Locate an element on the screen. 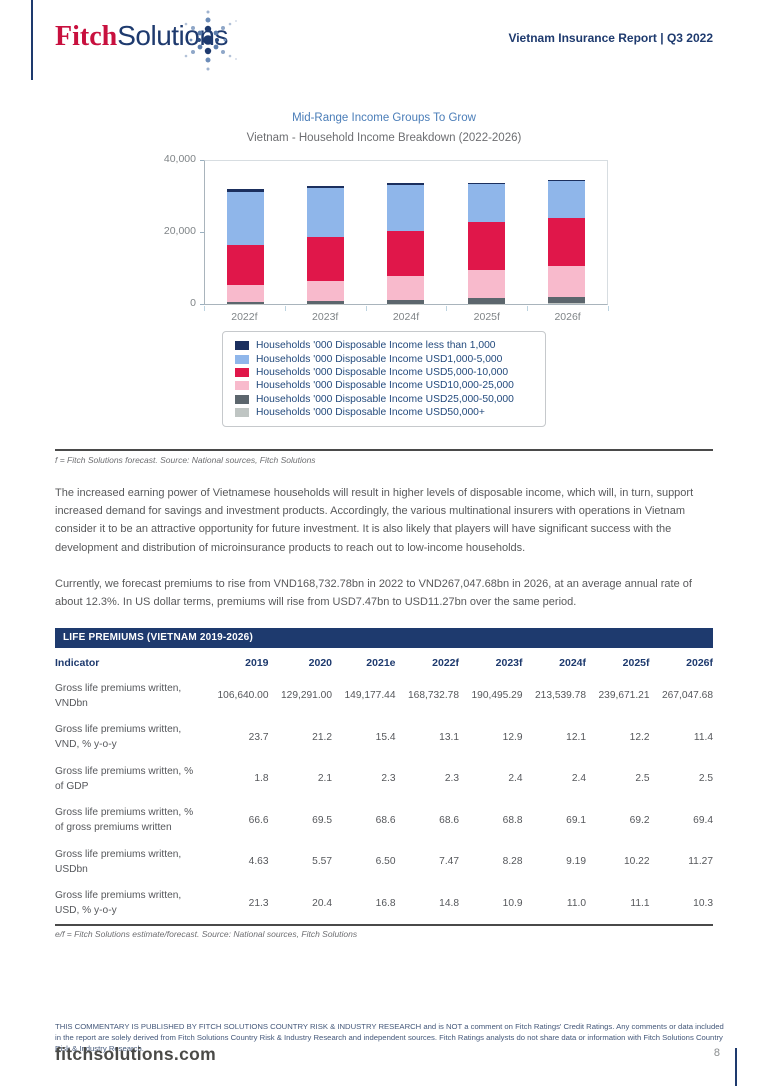 The width and height of the screenshot is (768, 1086). y-axis-tick-label: 0 is located at coordinates (193, 303).